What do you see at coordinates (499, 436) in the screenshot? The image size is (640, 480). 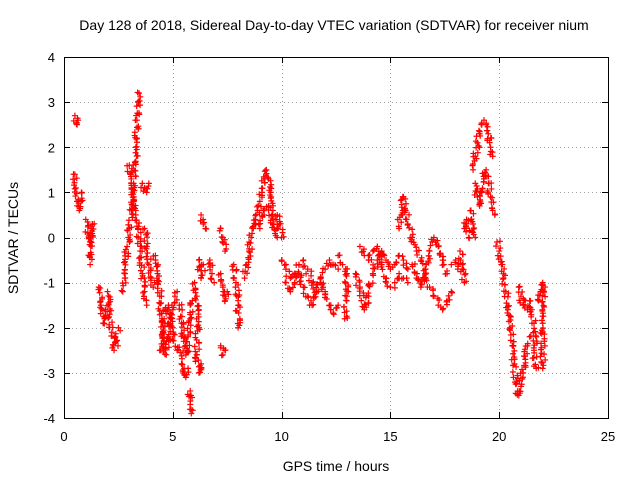 I see `x-tick-label: 20` at bounding box center [499, 436].